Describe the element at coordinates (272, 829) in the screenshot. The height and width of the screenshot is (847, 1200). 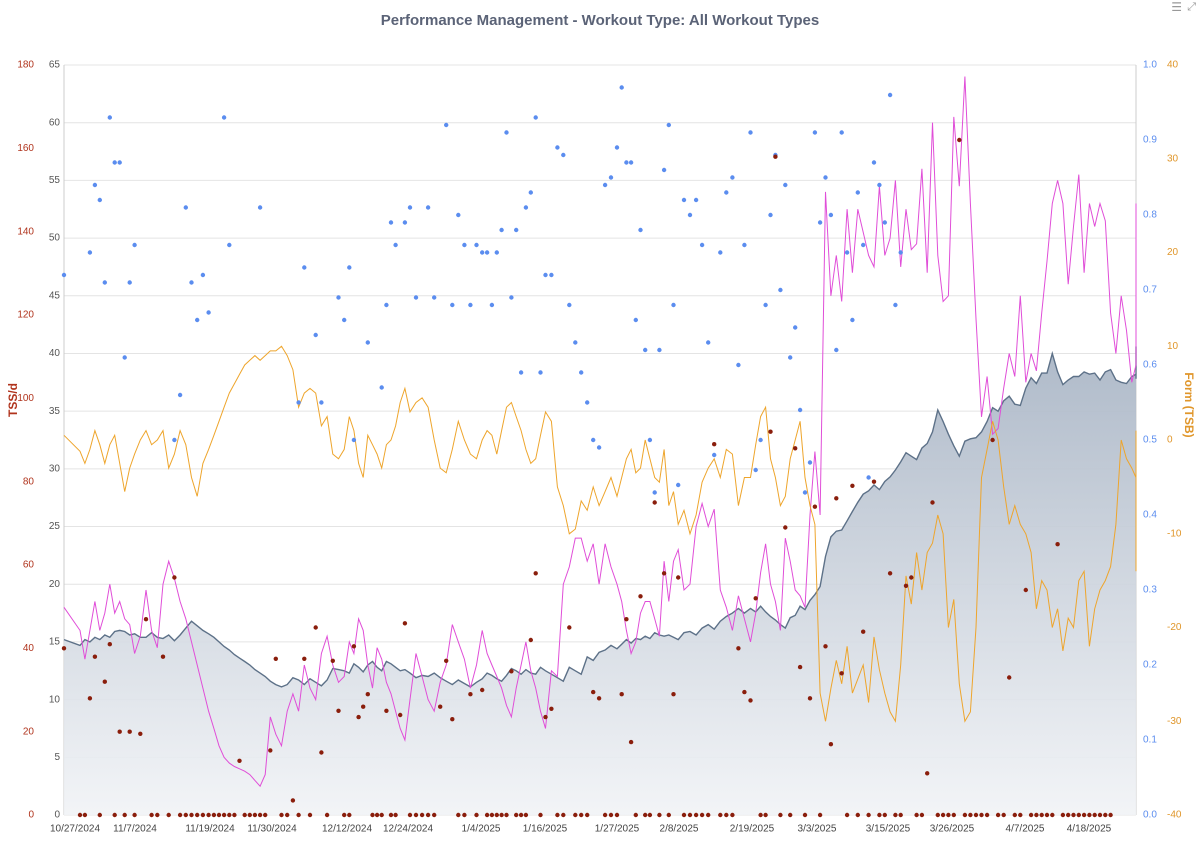
I see `x-axis-tick: 11/30/2024` at that location.